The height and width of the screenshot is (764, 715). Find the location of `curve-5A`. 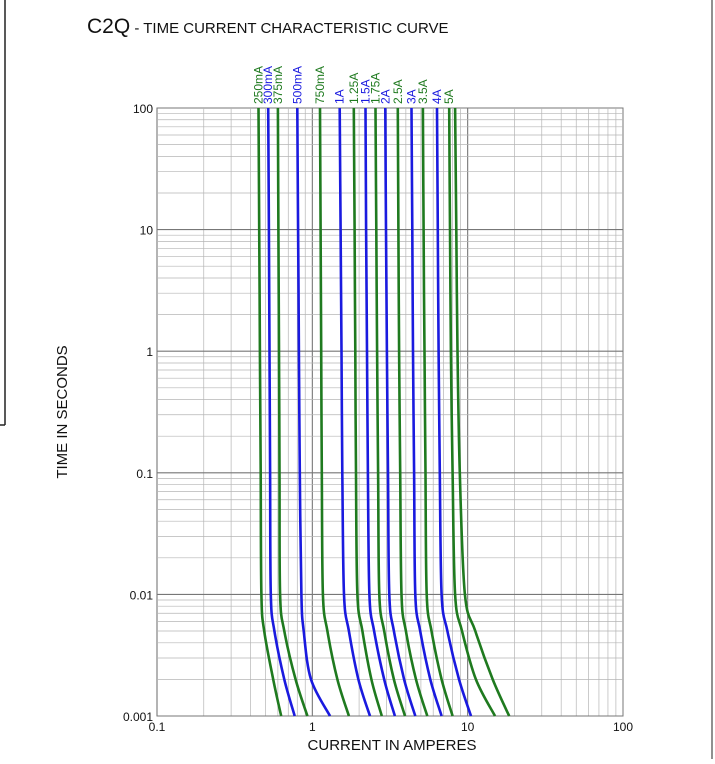

curve-5A is located at coordinates (472, 412).